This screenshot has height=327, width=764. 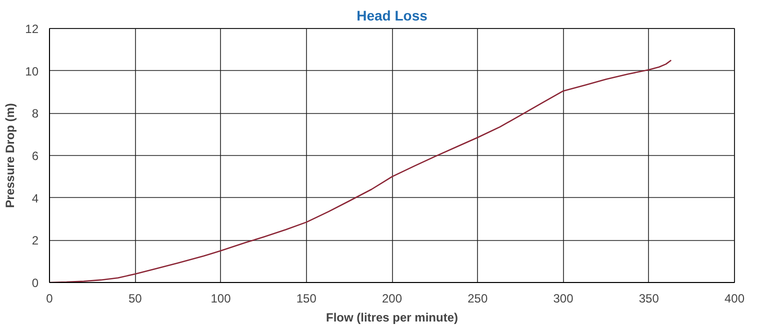 What do you see at coordinates (35, 198) in the screenshot?
I see `y-tick-label: 4` at bounding box center [35, 198].